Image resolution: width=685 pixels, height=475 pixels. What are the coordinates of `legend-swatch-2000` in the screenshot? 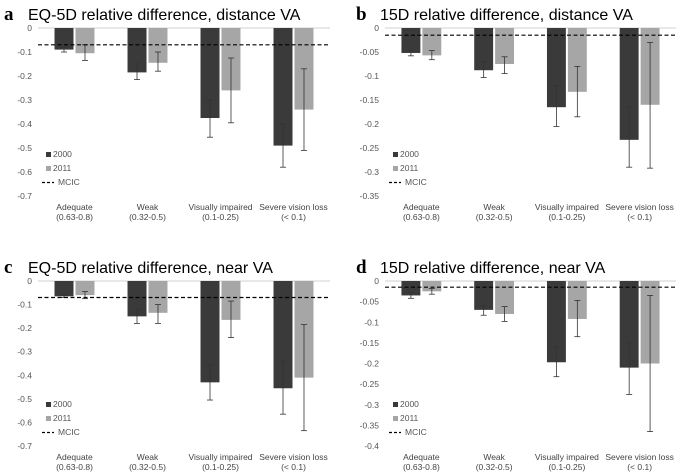 It's located at (48, 154).